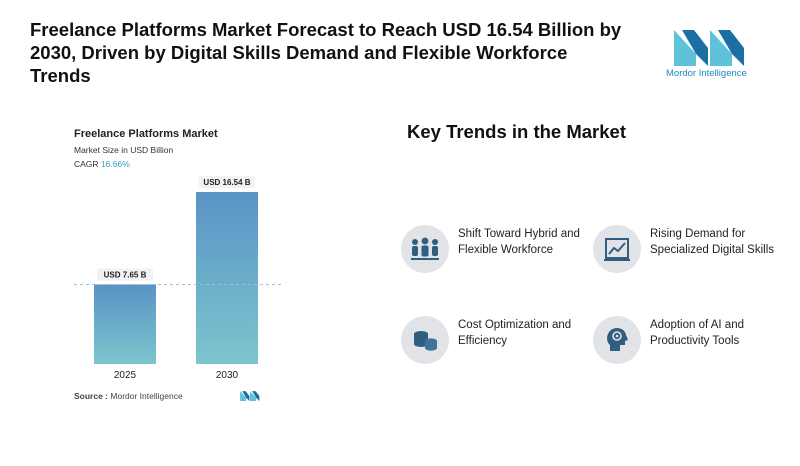 This screenshot has width=800, height=466. I want to click on bar-2030, so click(227, 278).